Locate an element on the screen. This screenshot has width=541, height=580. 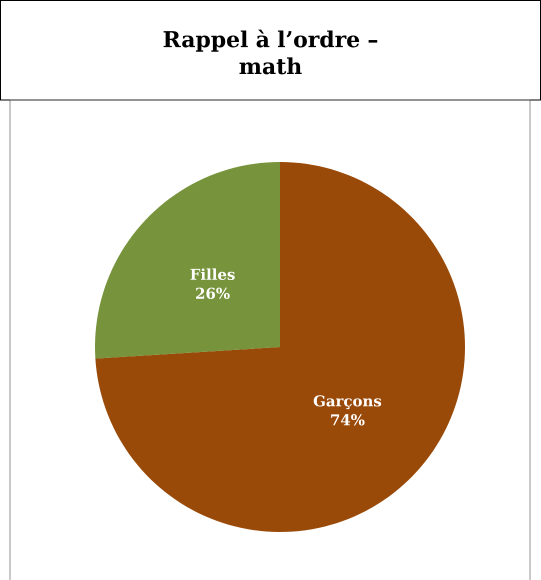
data-label: 74% is located at coordinates (348, 420).